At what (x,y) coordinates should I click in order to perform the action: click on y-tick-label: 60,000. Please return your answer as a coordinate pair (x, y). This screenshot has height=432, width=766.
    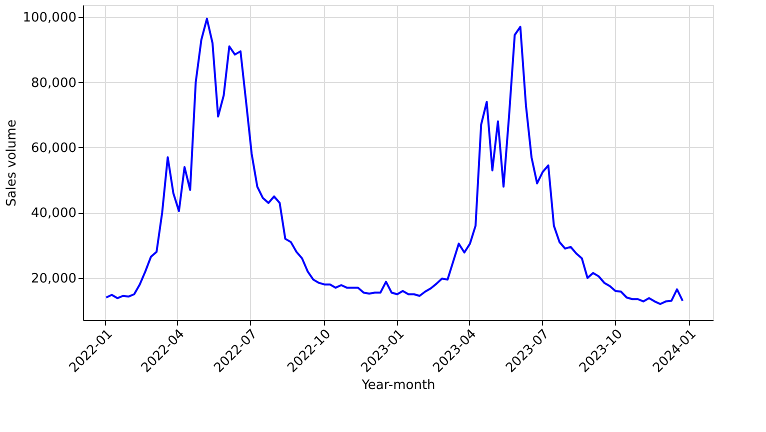
    Looking at the image, I should click on (53, 148).